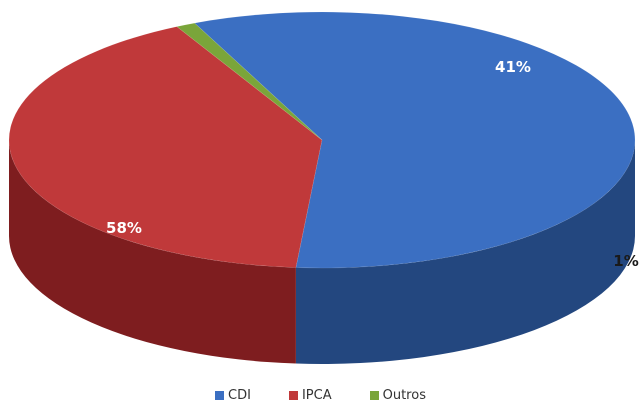 This screenshot has height=410, width=641. I want to click on legend-swatch-outros, so click(374, 395).